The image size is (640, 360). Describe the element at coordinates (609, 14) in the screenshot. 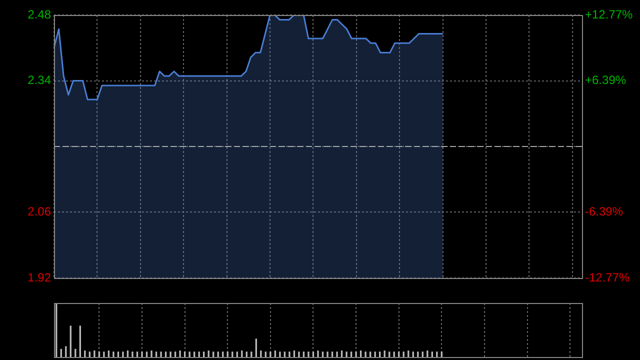

I see `y2-tick-label: +12.77%` at that location.